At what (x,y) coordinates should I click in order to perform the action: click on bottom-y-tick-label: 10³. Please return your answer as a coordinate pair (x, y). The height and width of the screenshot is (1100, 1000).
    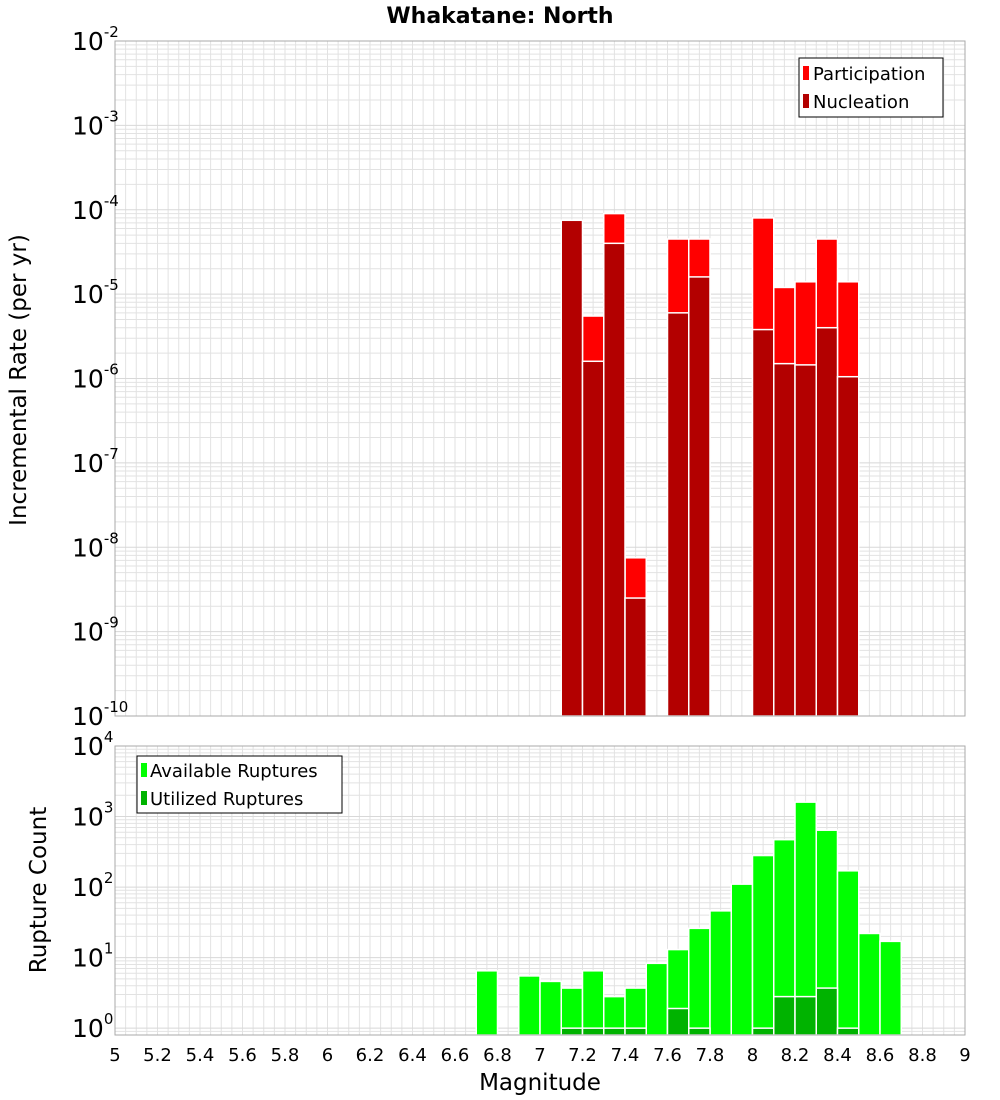
    Looking at the image, I should click on (92, 815).